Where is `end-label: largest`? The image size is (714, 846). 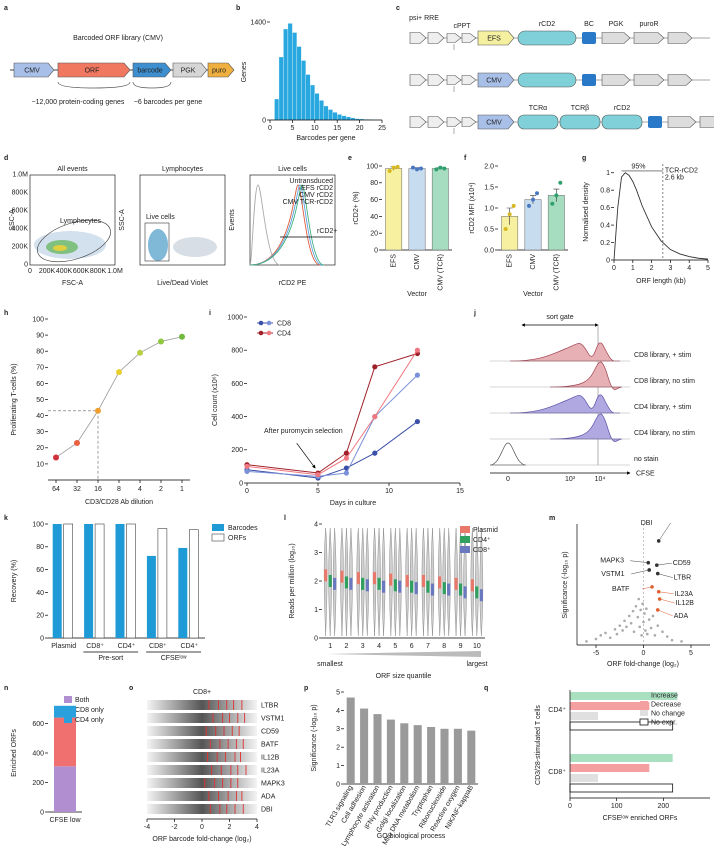
end-label: largest is located at coordinates (476, 664).